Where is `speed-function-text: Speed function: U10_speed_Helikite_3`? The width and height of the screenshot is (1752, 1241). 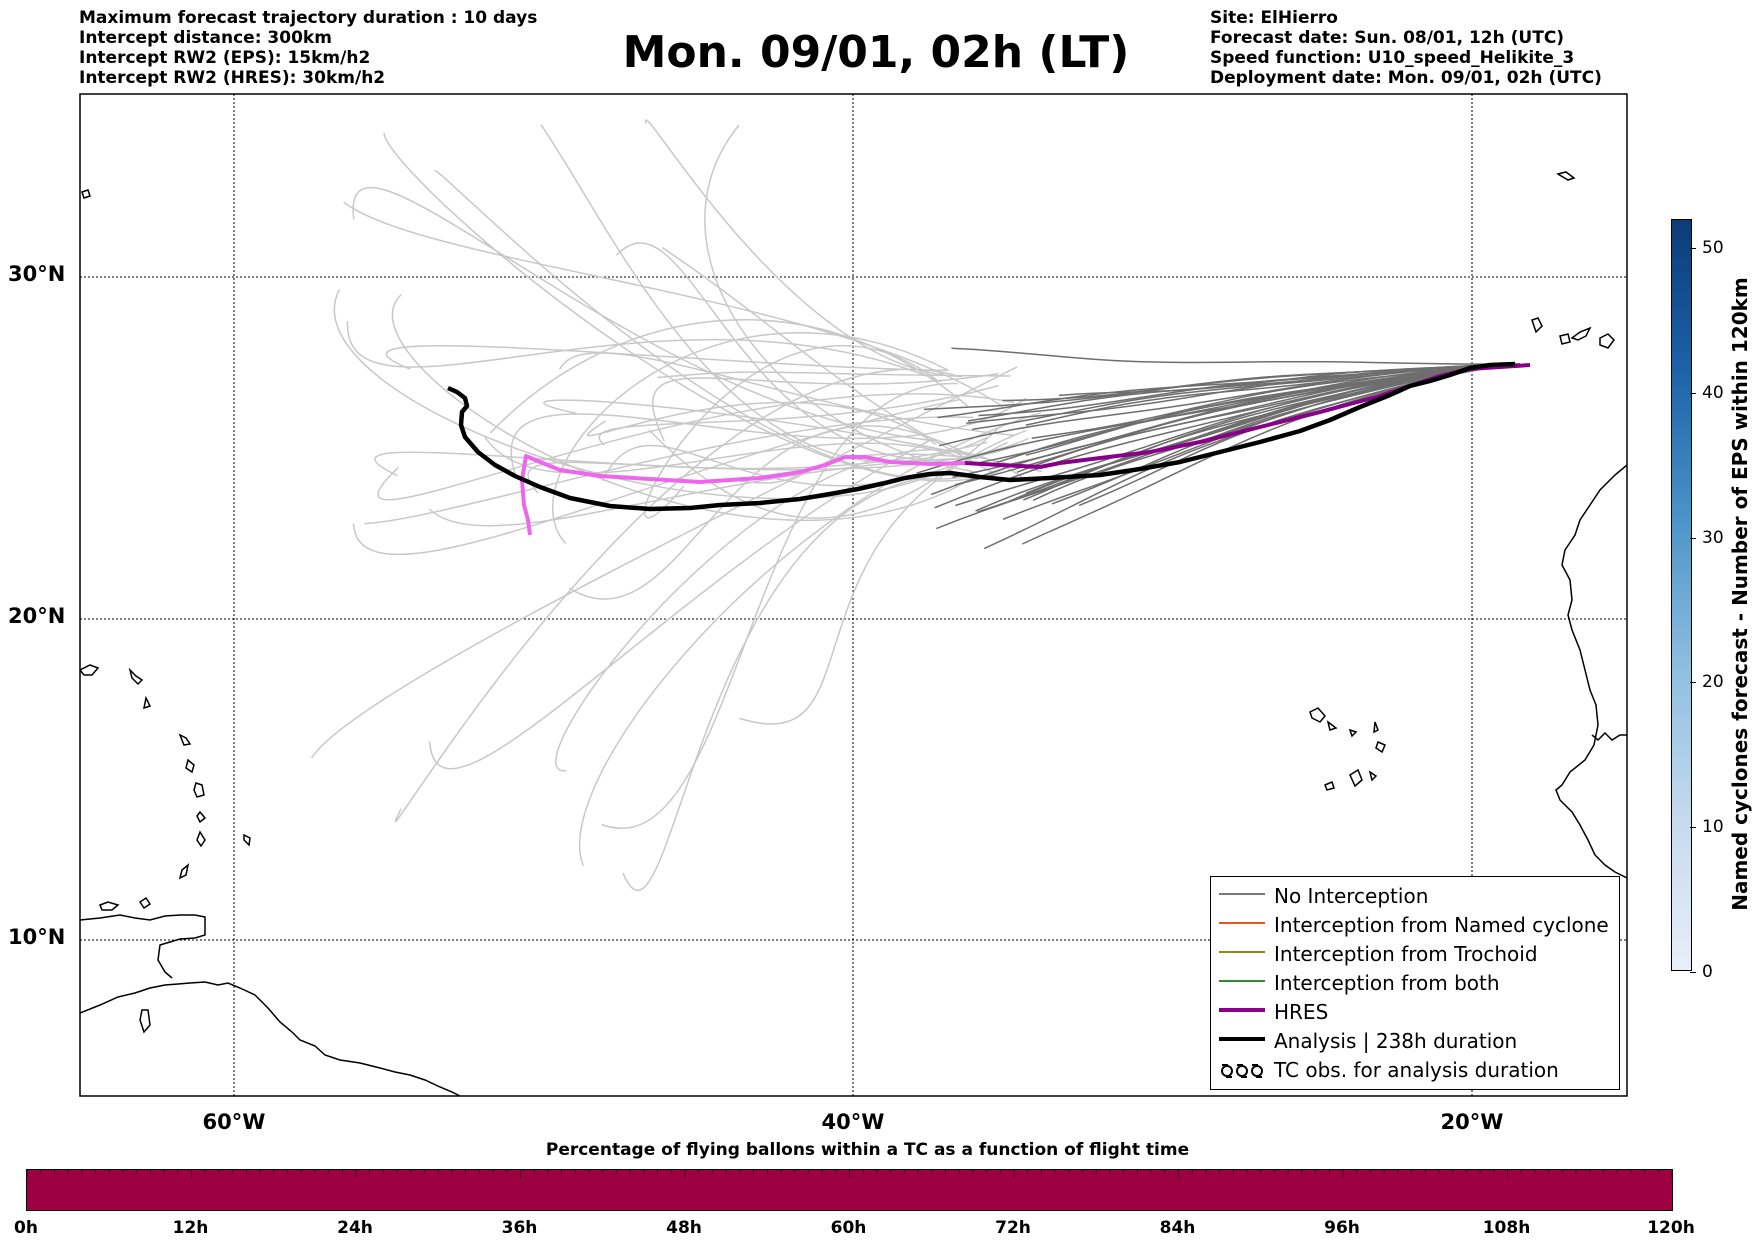 speed-function-text: Speed function: U10_speed_Helikite_3 is located at coordinates (1392, 58).